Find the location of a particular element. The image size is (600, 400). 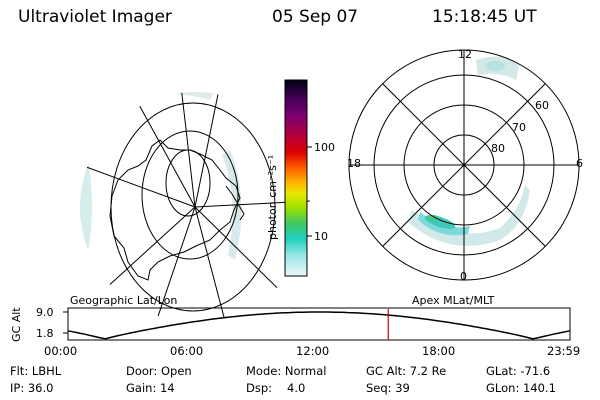

mlat-label-70: 70 is located at coordinates (519, 127).